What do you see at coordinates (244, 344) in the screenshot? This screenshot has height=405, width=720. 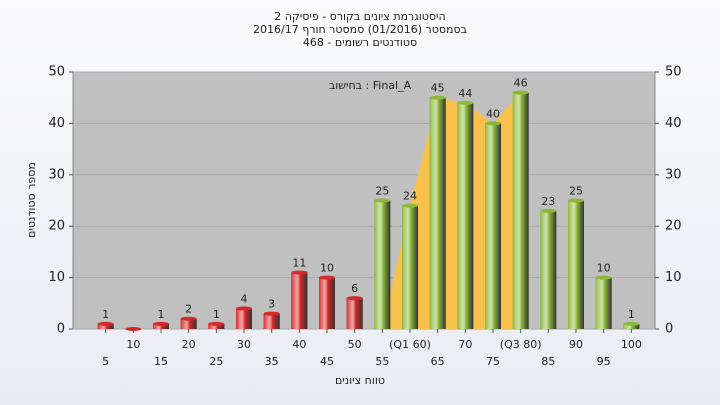 I see `x-tick-label: 30` at bounding box center [244, 344].